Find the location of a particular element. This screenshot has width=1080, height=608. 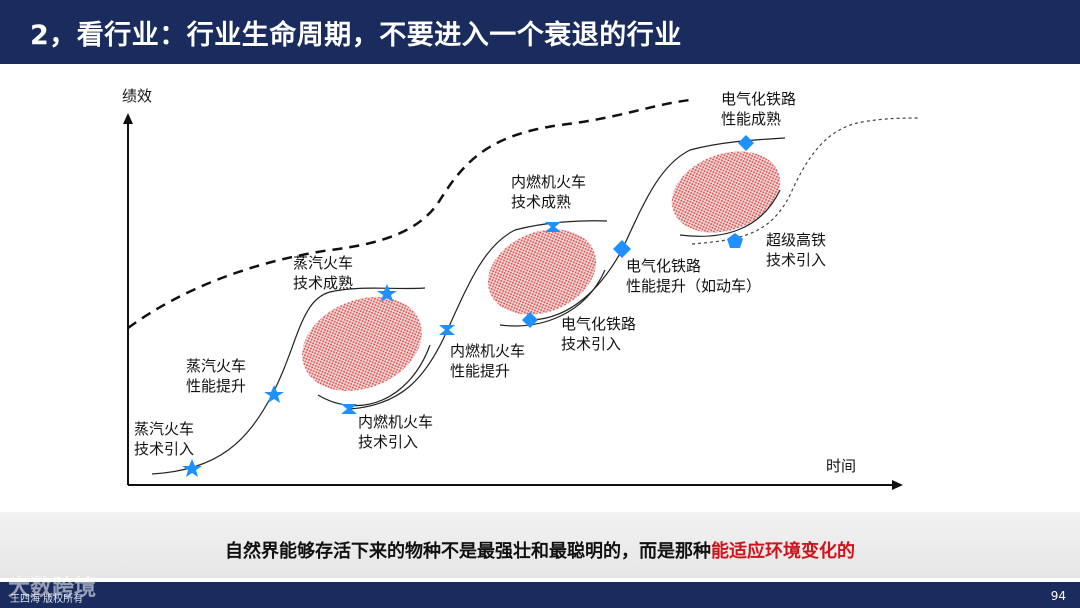

ice-improve-bowtie-icon is located at coordinates (447, 330).